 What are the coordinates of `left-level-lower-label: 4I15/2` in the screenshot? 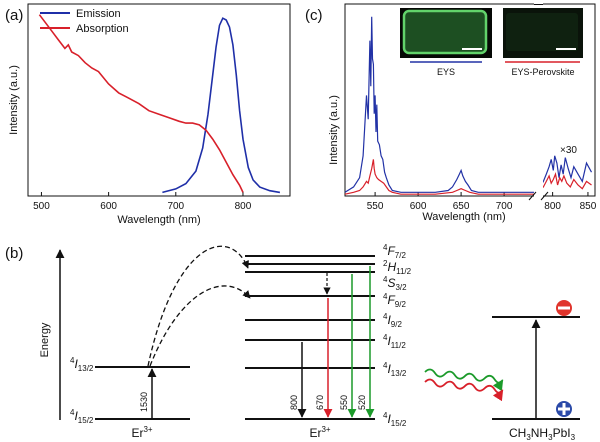 It's located at (82, 416).